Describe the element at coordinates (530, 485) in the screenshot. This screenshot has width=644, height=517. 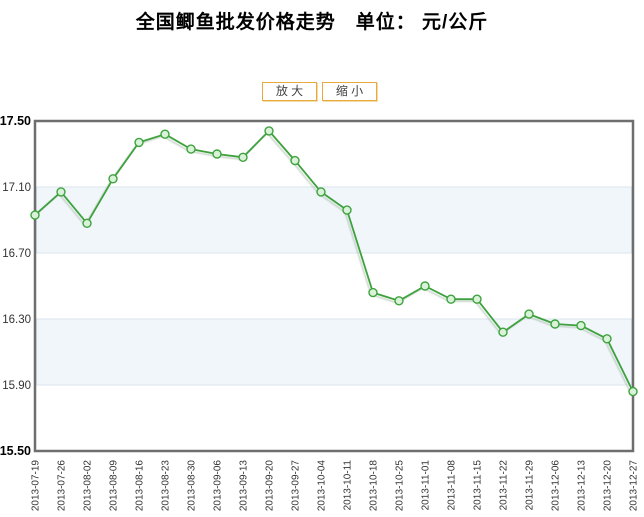
I see `x-tick-label: 2013-11-29` at that location.